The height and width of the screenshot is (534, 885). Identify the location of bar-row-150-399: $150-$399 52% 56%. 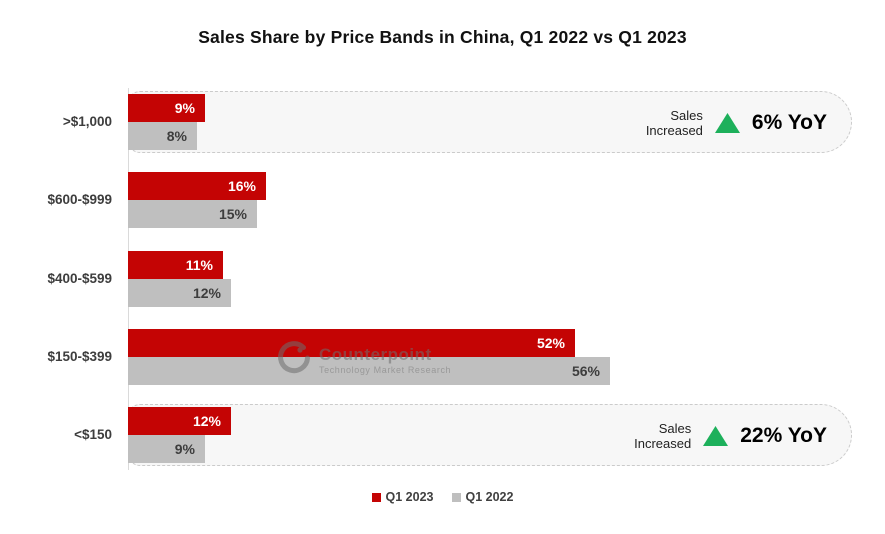
(442, 357).